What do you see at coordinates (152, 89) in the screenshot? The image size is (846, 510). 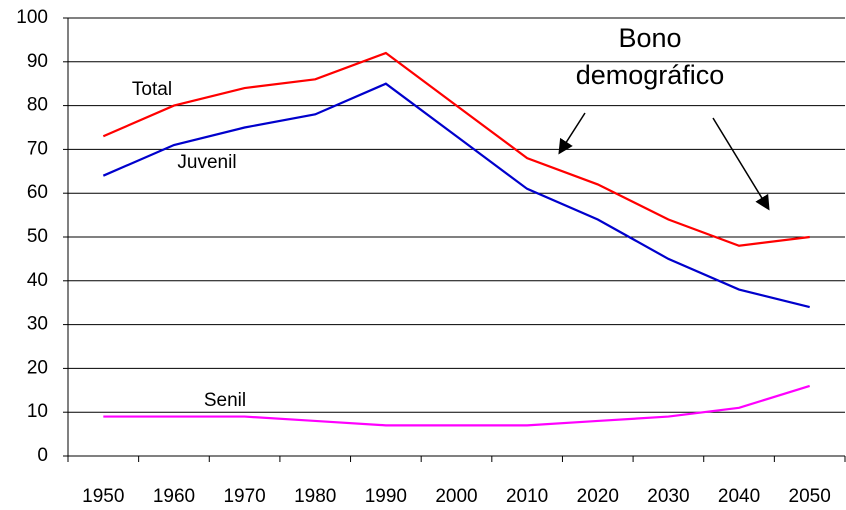 I see `series-label: Total` at bounding box center [152, 89].